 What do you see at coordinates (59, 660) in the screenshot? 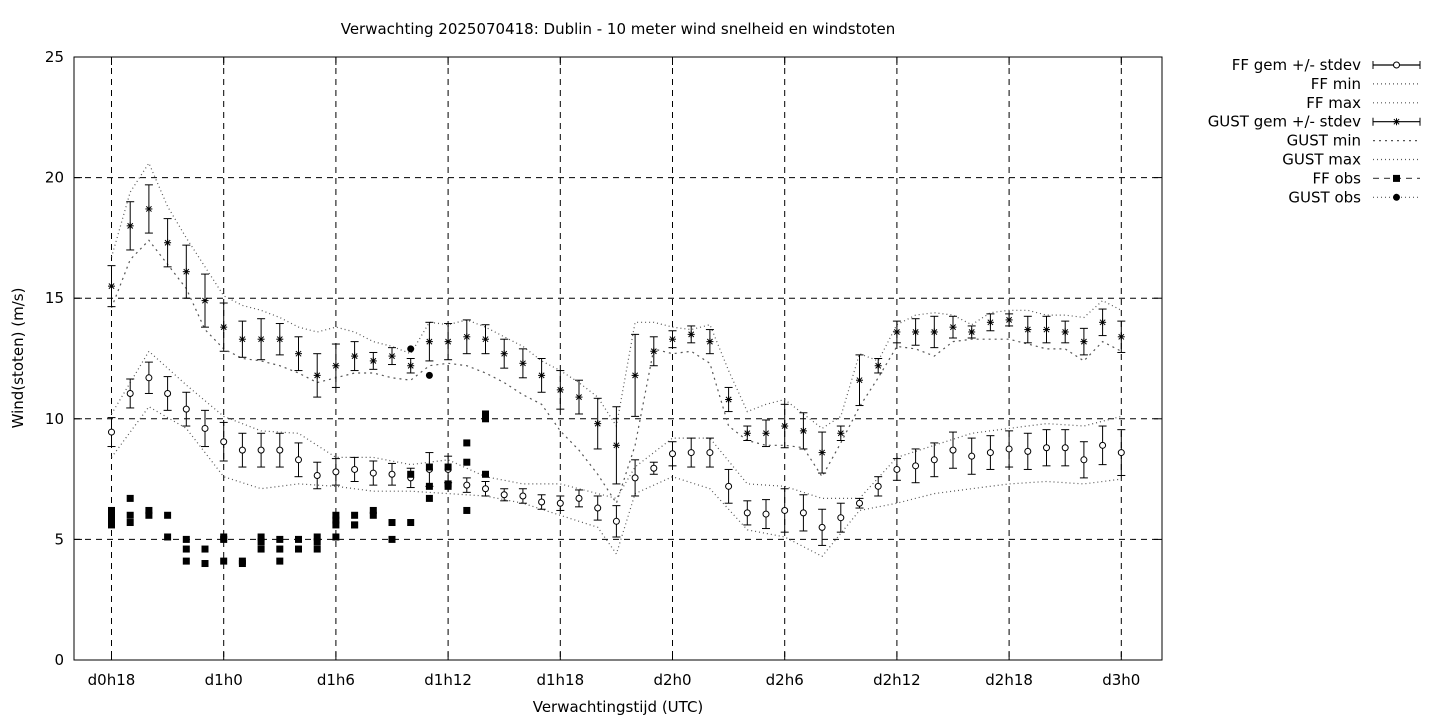
I see `y-tick-label: 0` at bounding box center [59, 660].